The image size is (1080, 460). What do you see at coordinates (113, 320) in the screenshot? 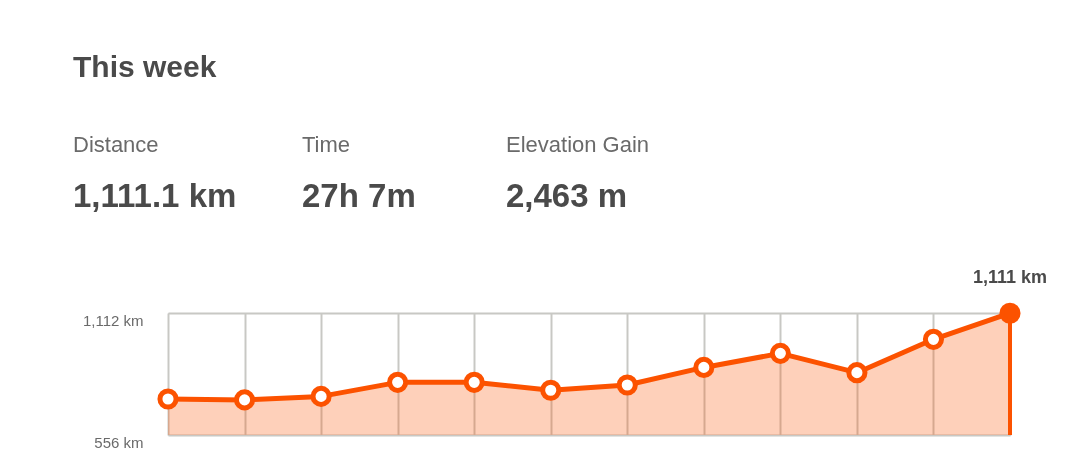
I see `y-tick-label: 1,112 km` at bounding box center [113, 320].